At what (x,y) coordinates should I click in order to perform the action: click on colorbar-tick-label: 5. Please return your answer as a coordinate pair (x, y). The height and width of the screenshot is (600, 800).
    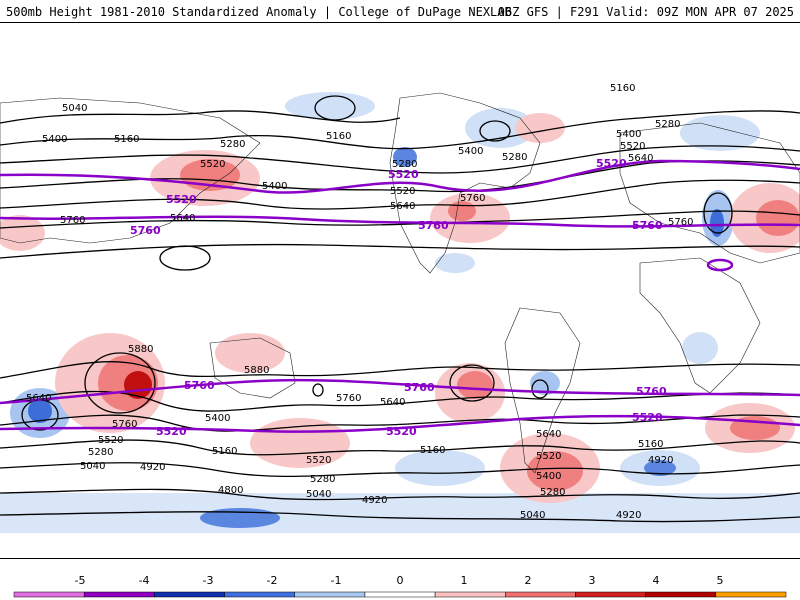
    Looking at the image, I should click on (720, 580).